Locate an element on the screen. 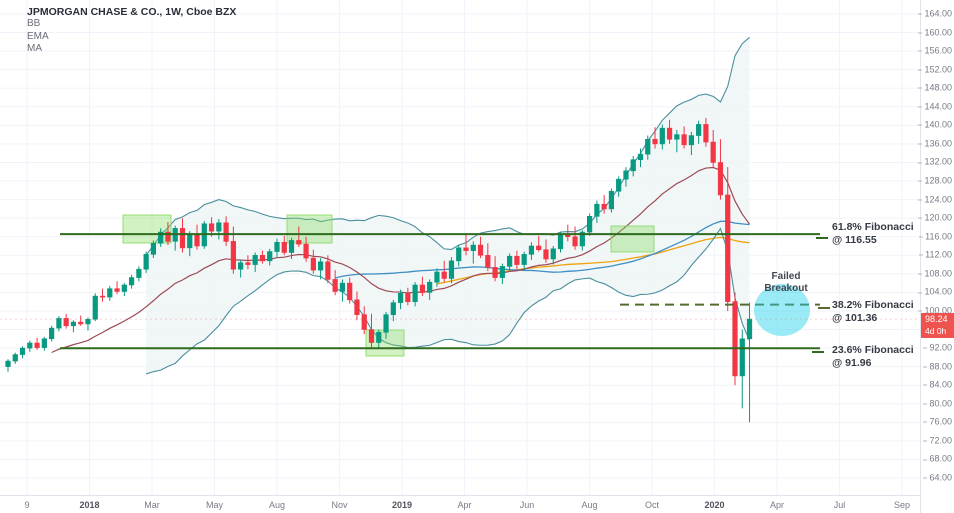 The height and width of the screenshot is (513, 954). price-tick-label: 140.00 is located at coordinates (938, 124).